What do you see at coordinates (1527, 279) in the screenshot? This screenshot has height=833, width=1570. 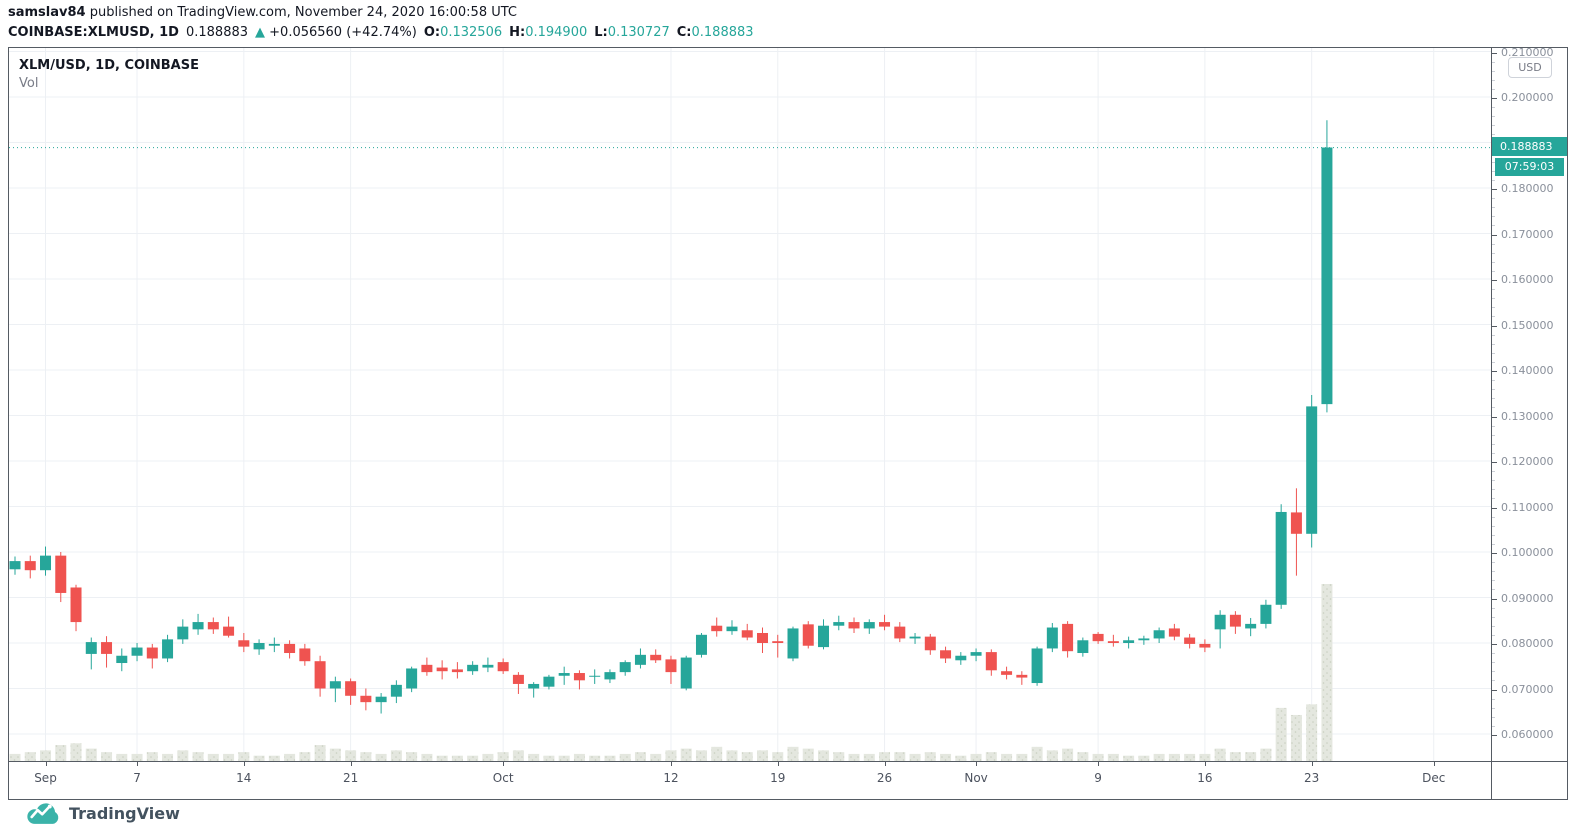 I see `price-axis-label: 0.160000` at bounding box center [1527, 279].